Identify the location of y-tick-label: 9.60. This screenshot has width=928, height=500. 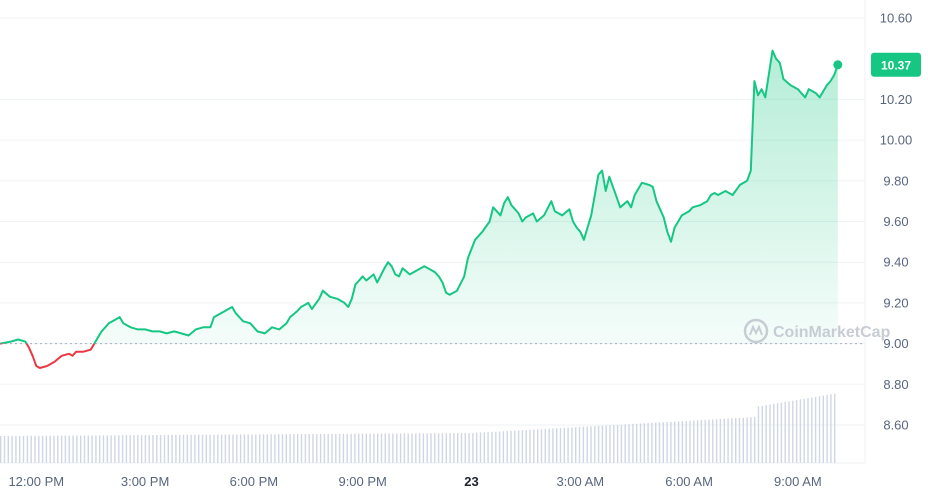
(895, 221).